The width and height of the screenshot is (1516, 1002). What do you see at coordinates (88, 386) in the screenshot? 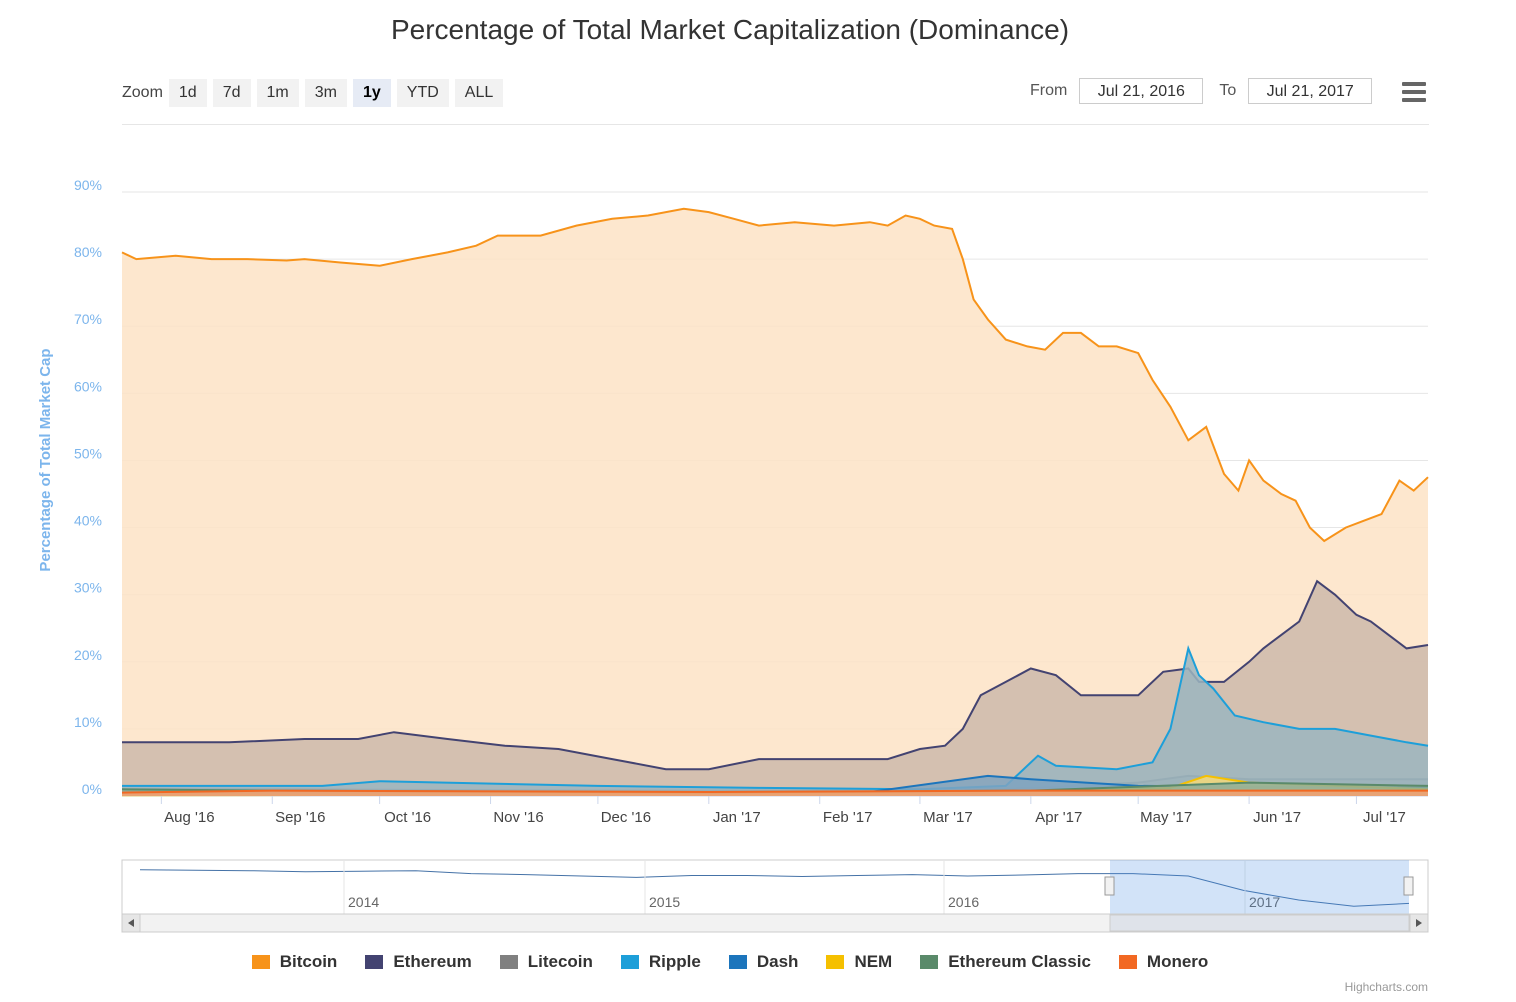
I see `y-tick-label: 60%` at bounding box center [88, 386].